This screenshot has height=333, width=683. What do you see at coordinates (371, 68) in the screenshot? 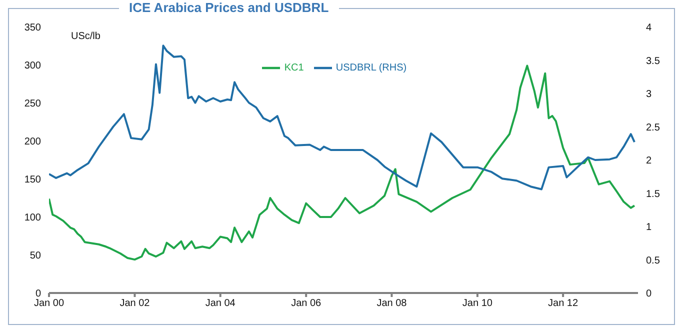
I see `legend-label: USDBRL (RHS)` at bounding box center [371, 68].